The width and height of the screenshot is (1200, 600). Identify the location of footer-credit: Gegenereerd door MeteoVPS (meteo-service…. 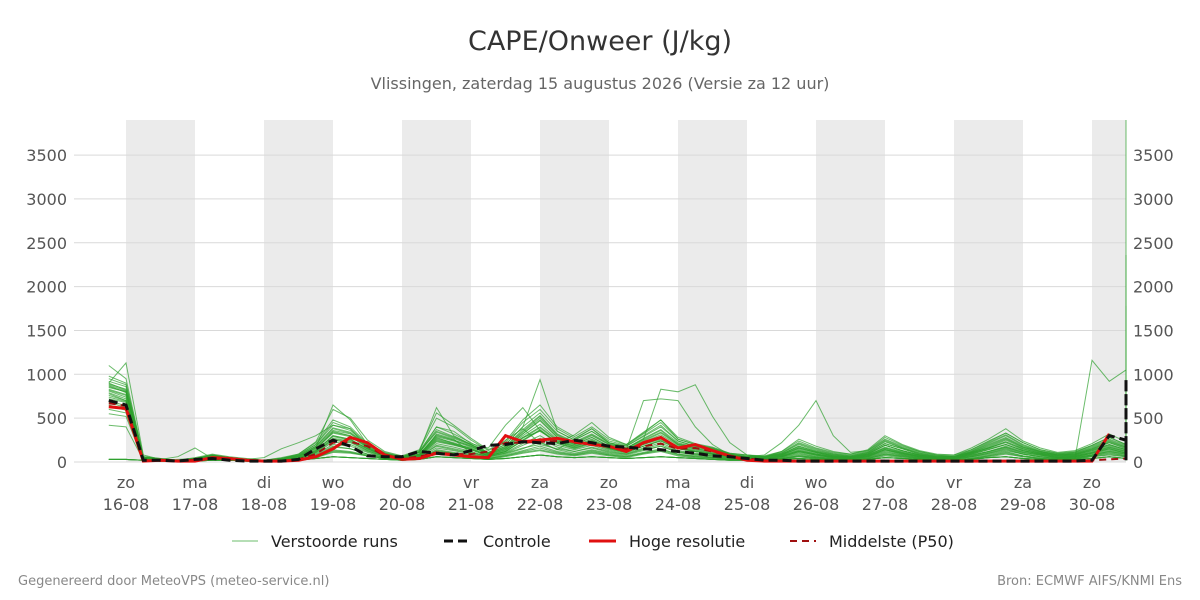
(173, 581).